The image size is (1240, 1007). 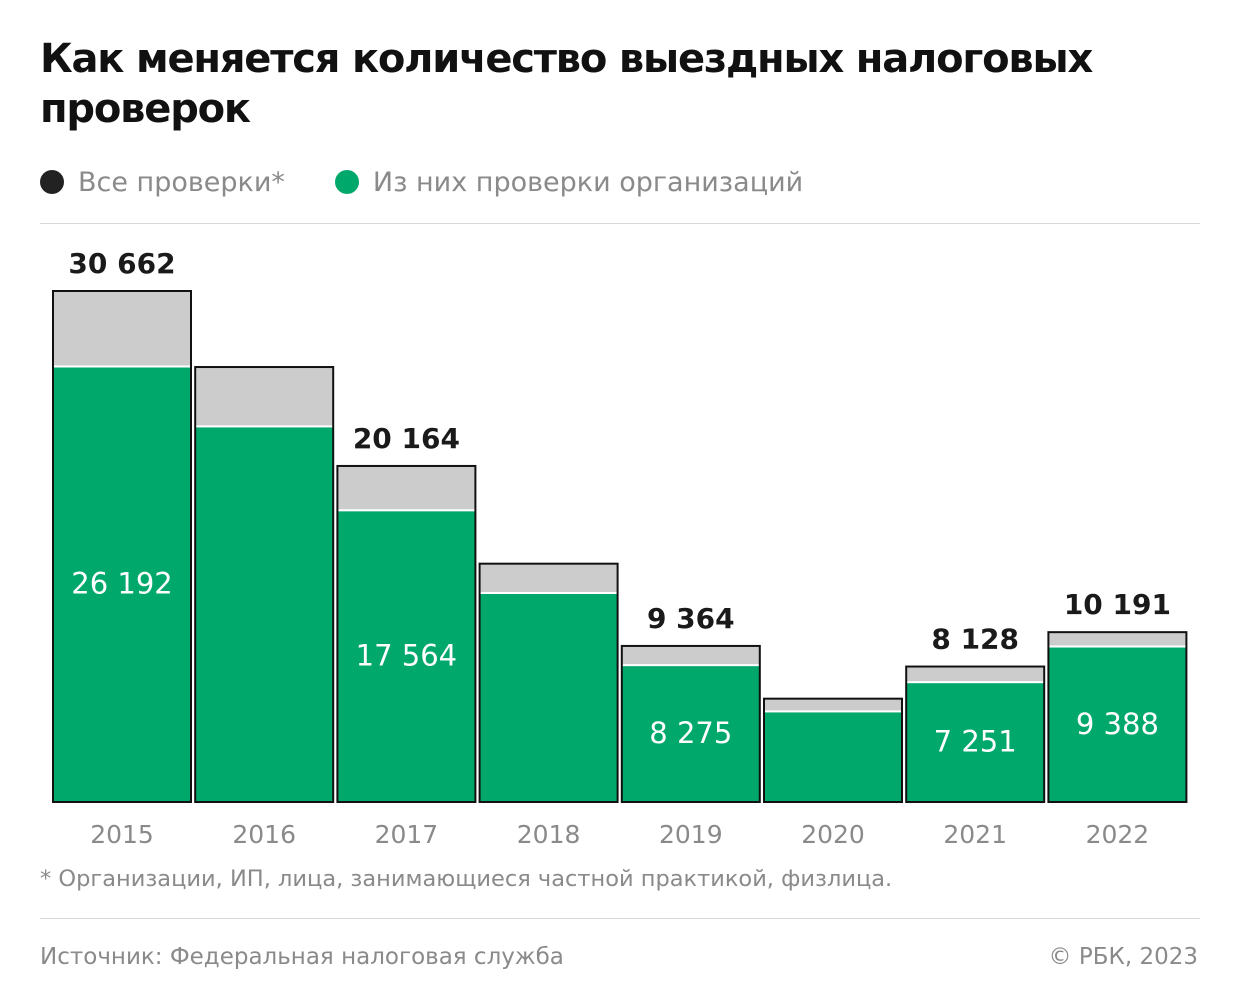 What do you see at coordinates (181, 182) in the screenshot?
I see `legend-label-all: Все проверки*` at bounding box center [181, 182].